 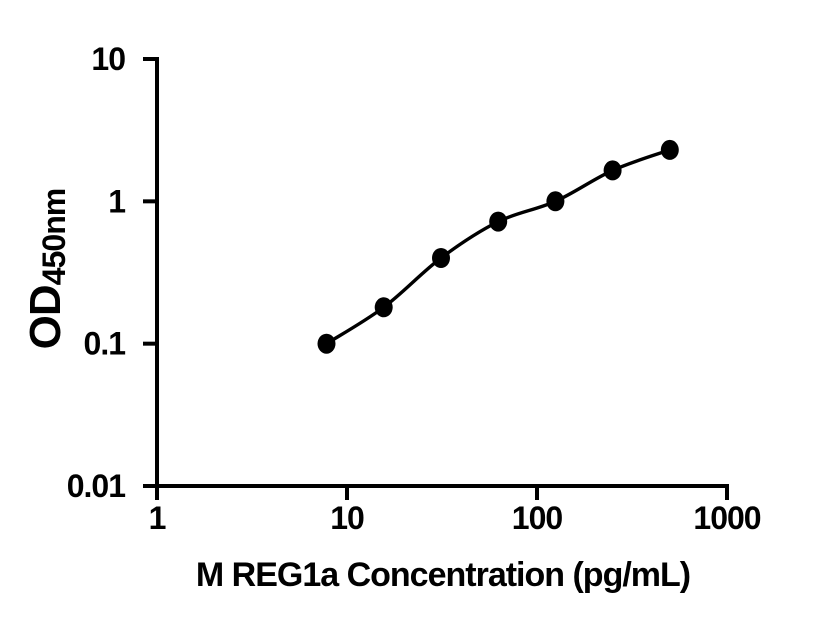 What do you see at coordinates (726, 518) in the screenshot?
I see `x-axis-tick-label: 1000` at bounding box center [726, 518].